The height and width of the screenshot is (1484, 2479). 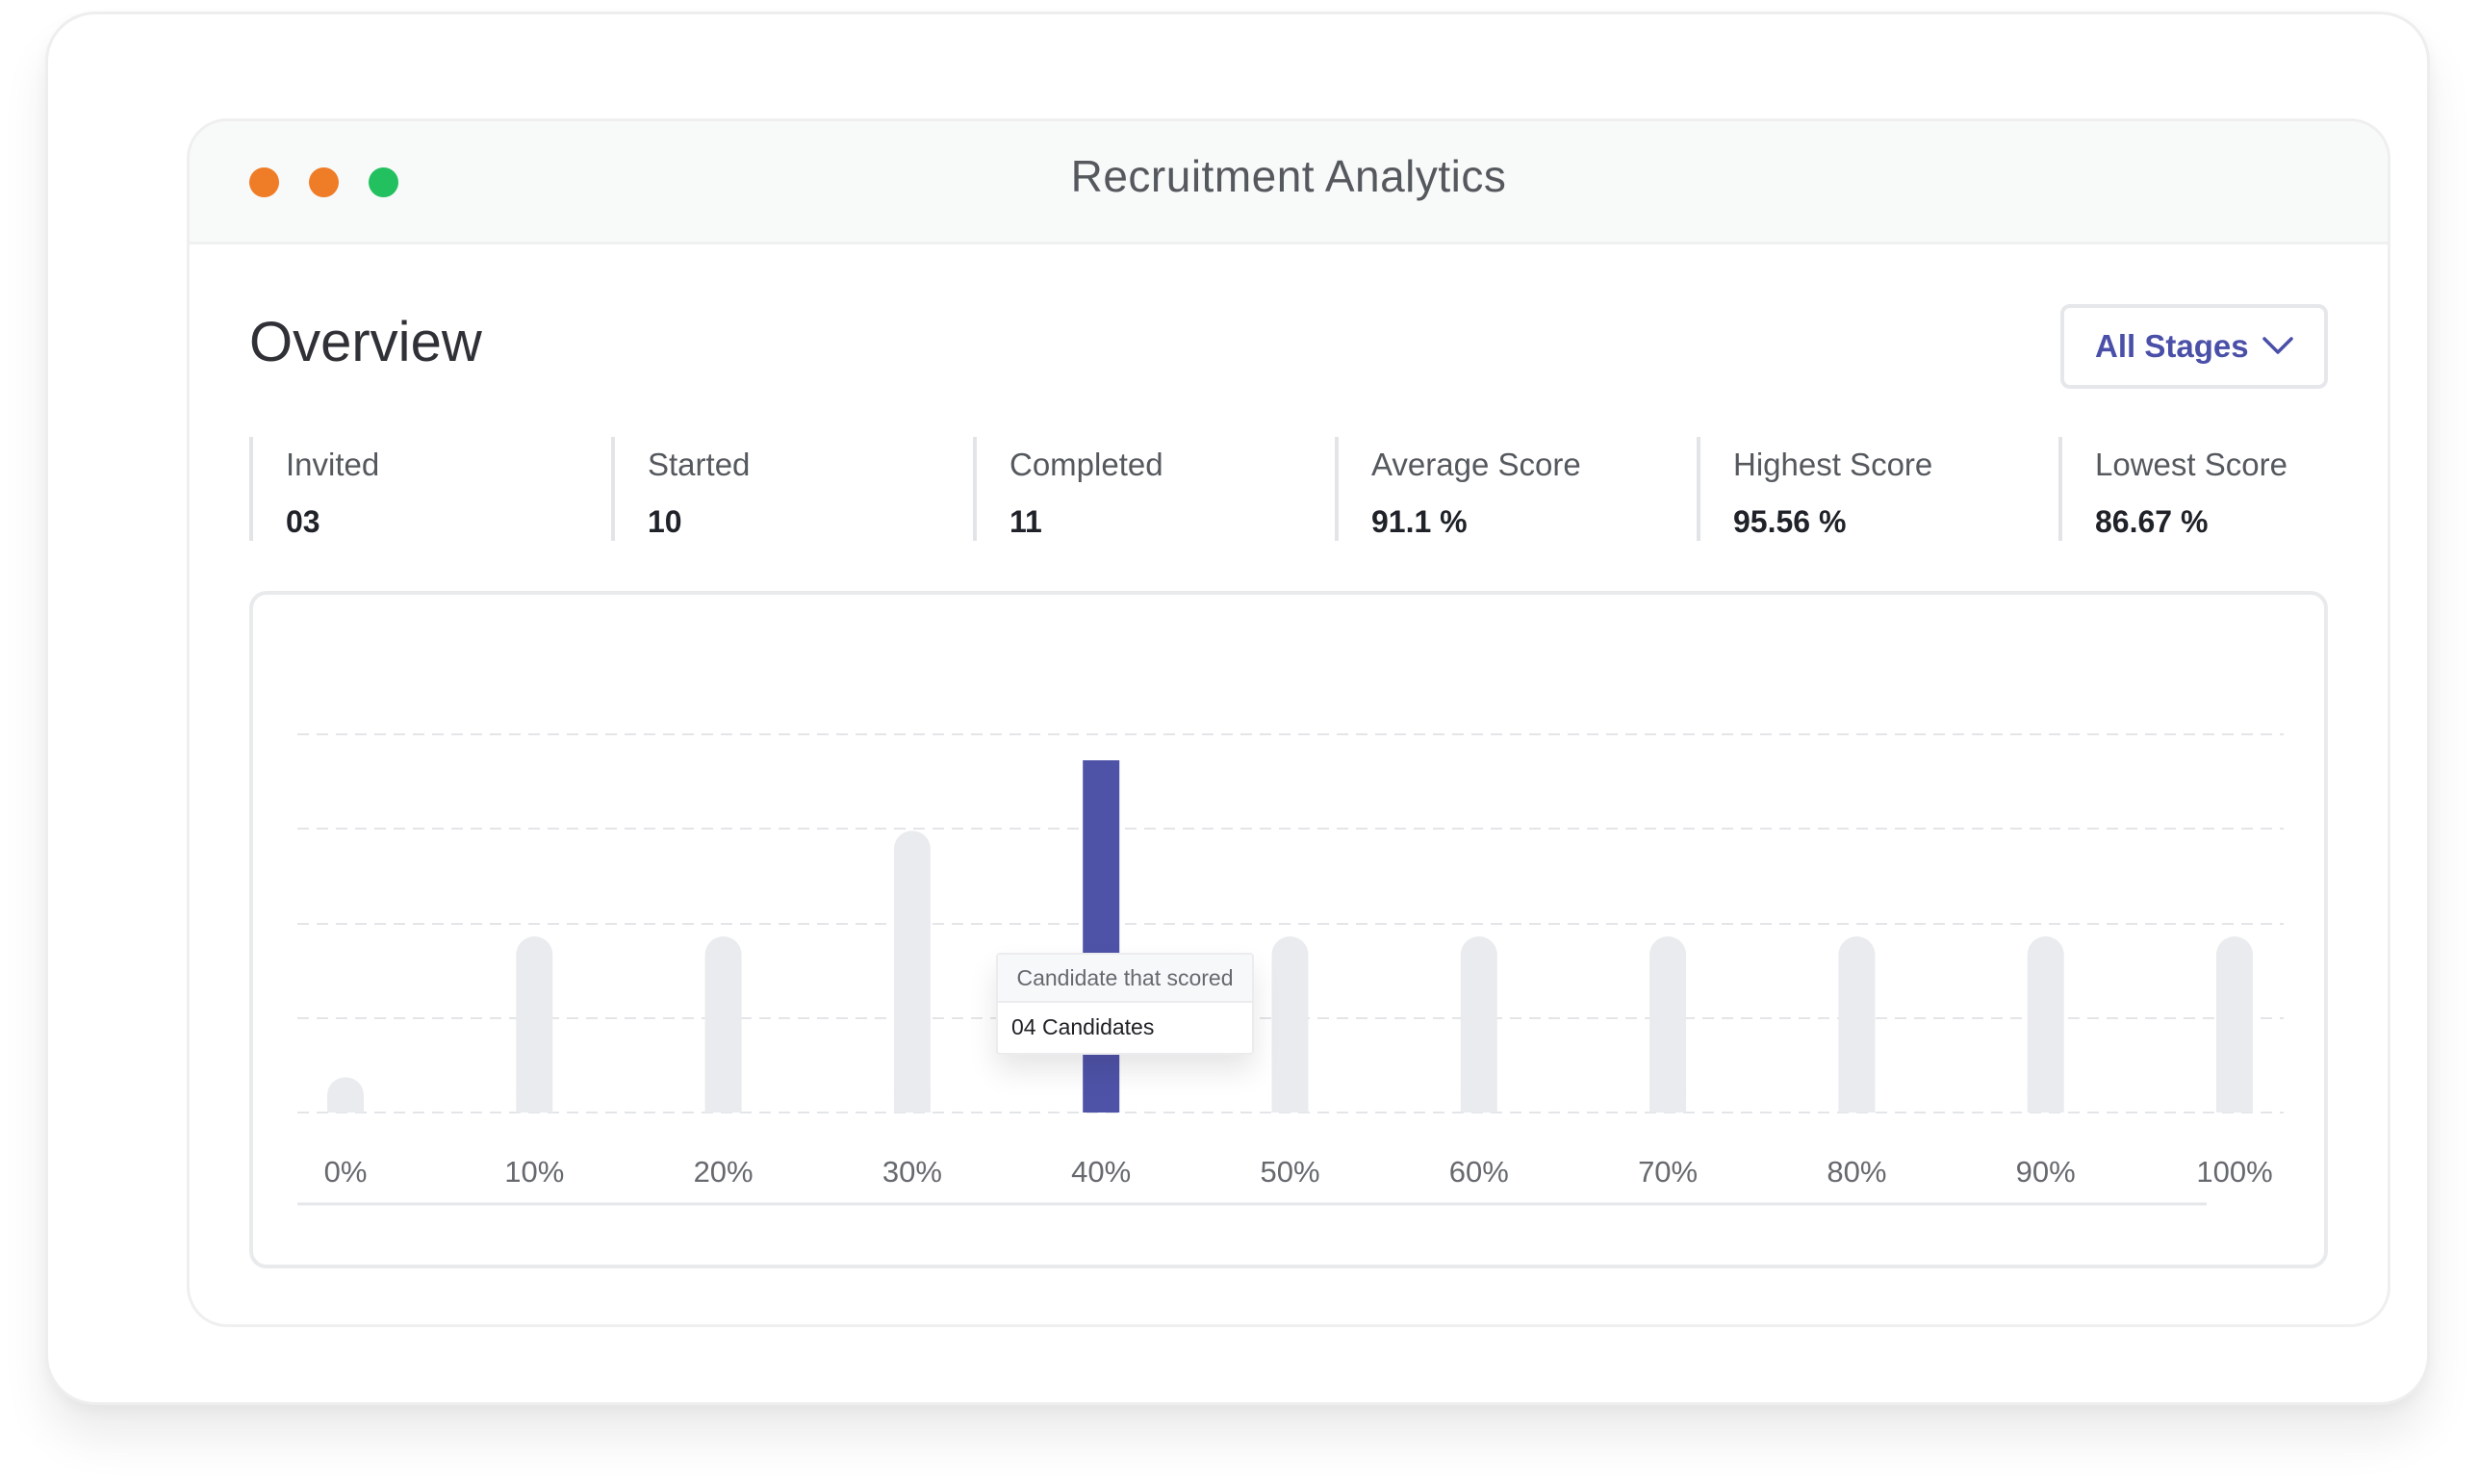 I want to click on stage-filter-dropdown: All Stages, so click(x=2194, y=347).